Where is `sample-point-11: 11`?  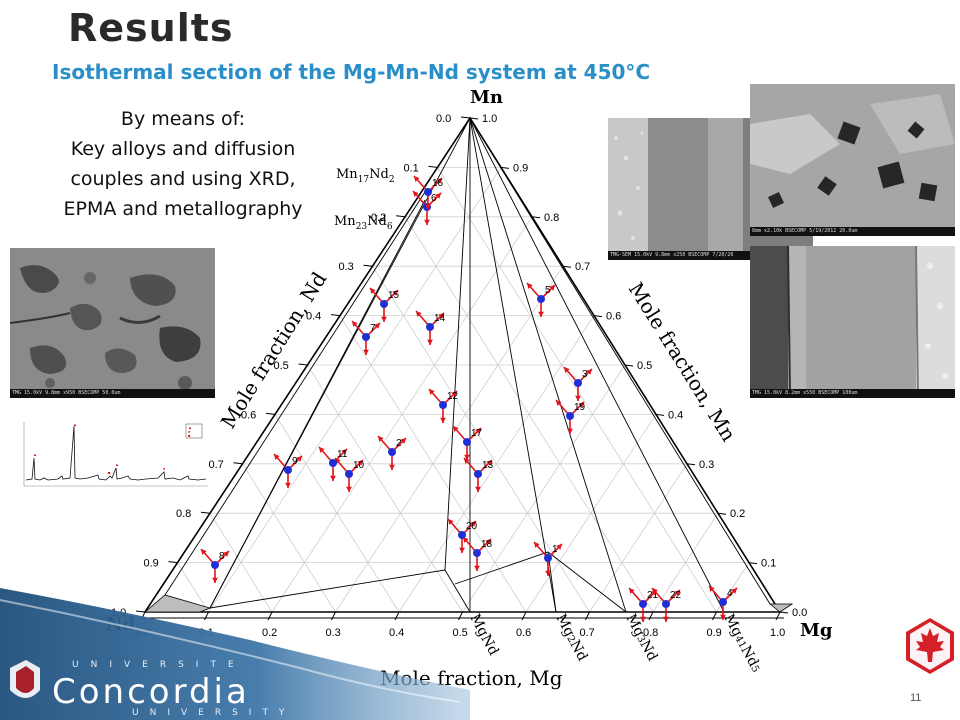
sample-point-11: 11 is located at coordinates (333, 463).